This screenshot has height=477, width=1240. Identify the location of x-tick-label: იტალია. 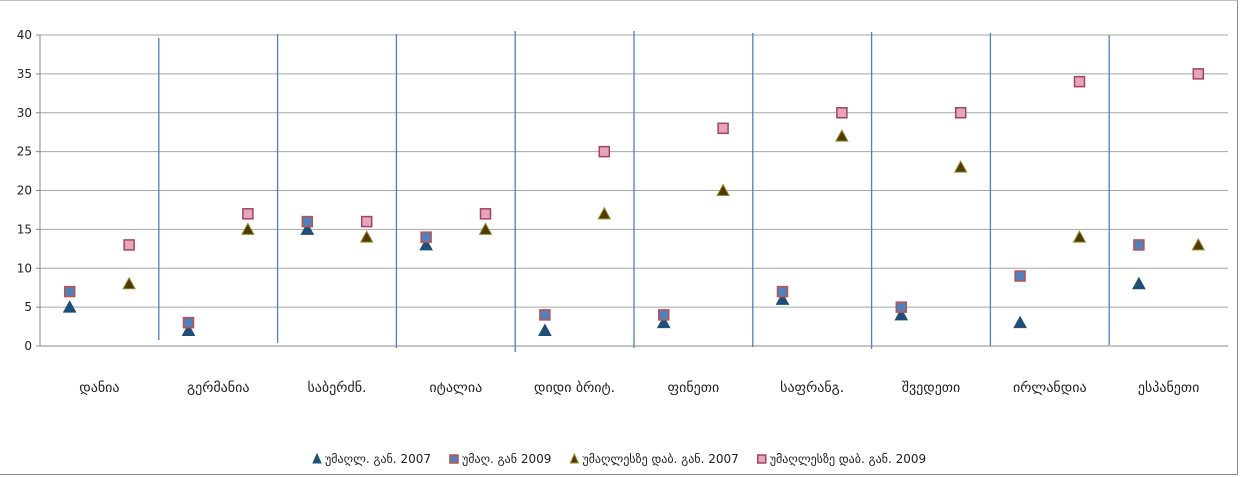
(455, 388).